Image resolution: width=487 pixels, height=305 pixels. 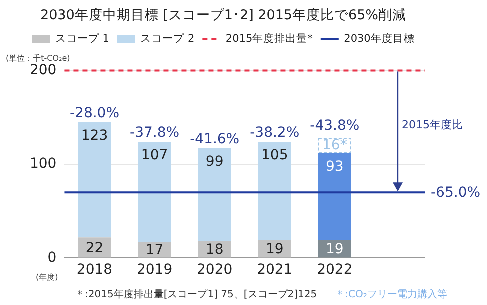 I want to click on text: ＊:2015年度排出量[スコープ1] 75、[スコープ2]125, so click(x=196, y=294).